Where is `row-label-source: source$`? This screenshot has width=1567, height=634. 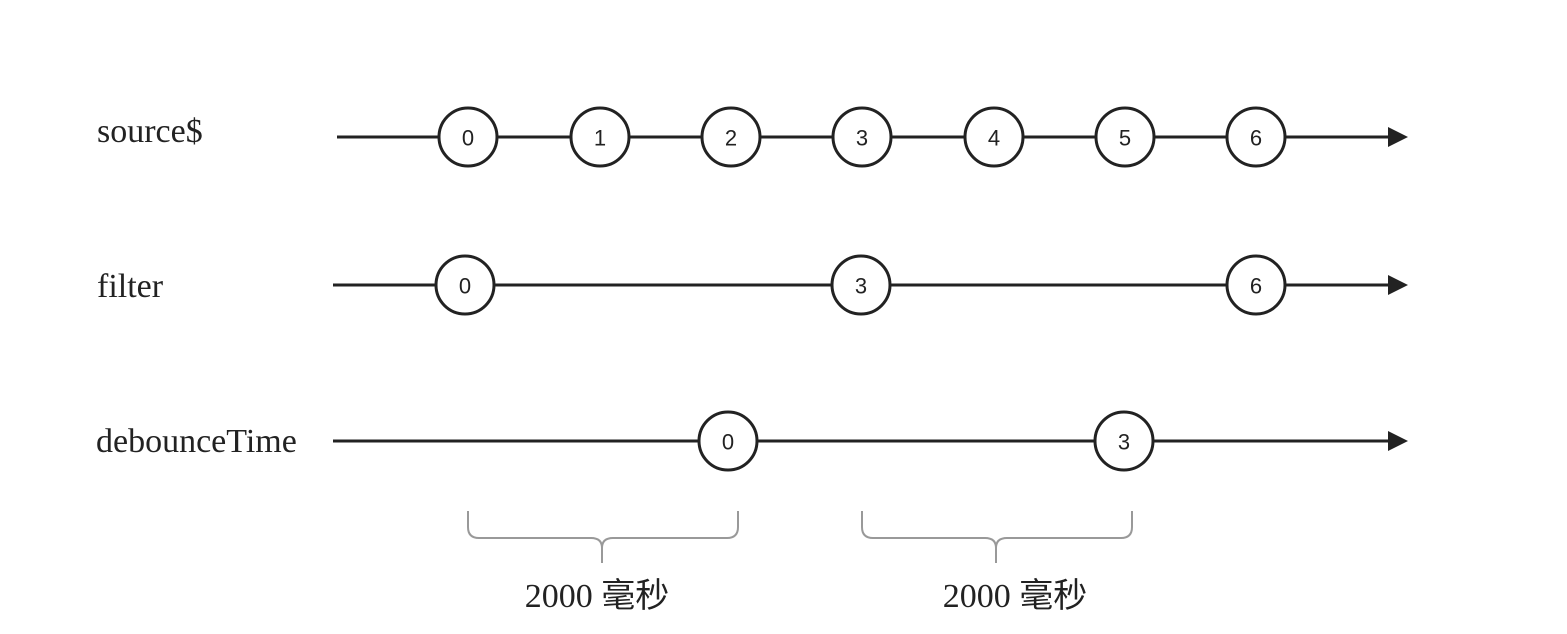
row-label-source: source$ is located at coordinates (150, 131).